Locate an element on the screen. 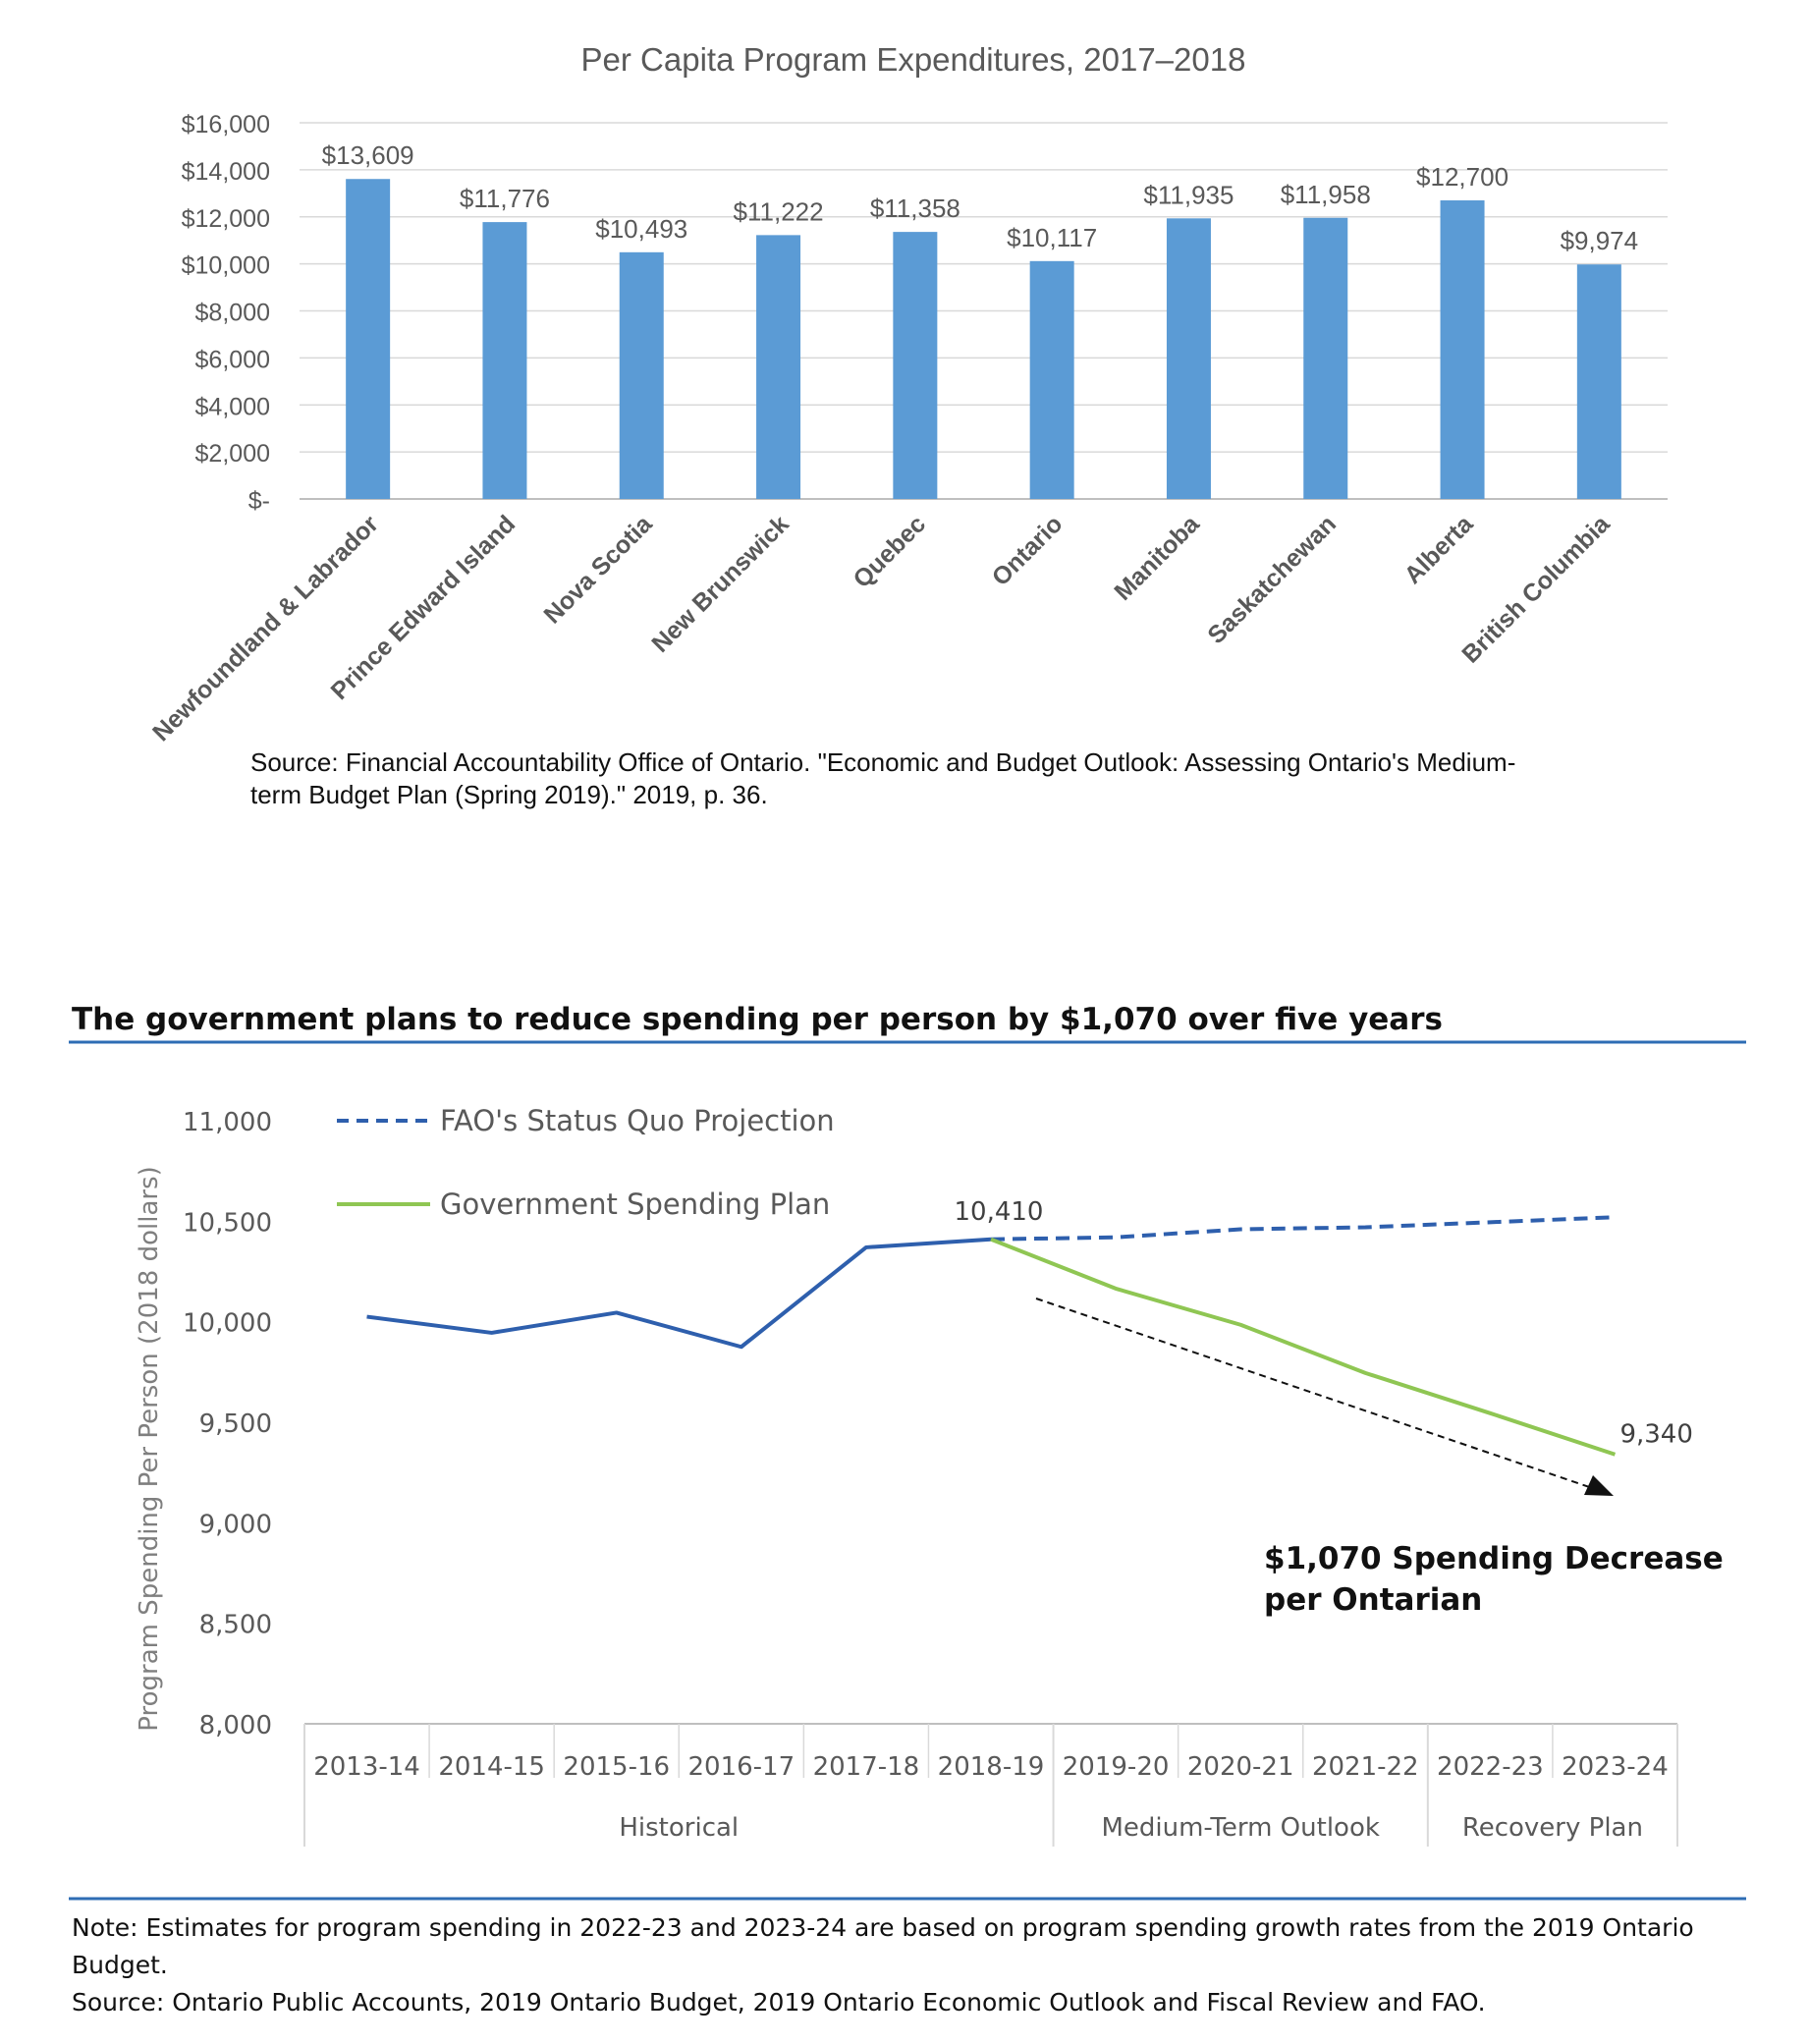  line-chart-point-labels: 10,410 9,340 is located at coordinates (1324, 1323).